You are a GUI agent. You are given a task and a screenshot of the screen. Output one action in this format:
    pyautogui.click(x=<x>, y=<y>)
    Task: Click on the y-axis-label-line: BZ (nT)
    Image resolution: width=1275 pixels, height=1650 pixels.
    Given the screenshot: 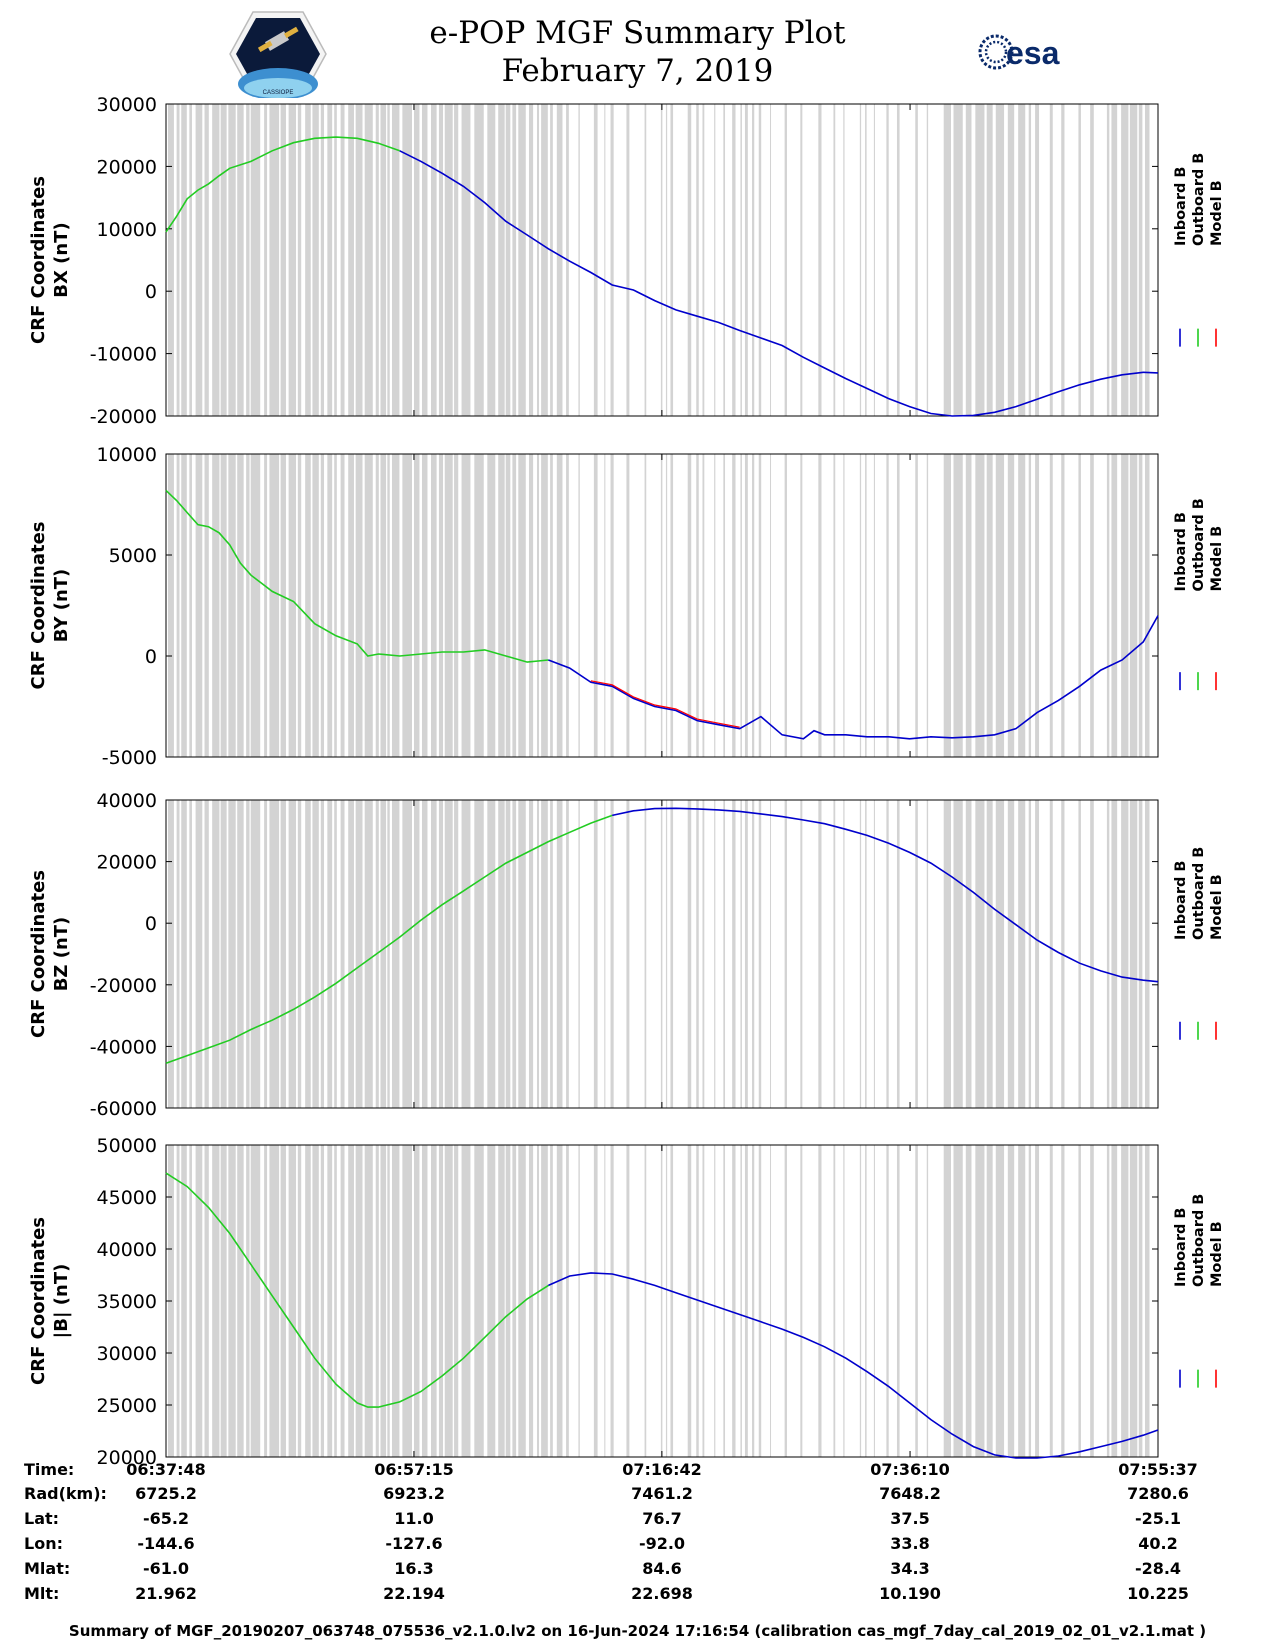 What is the action you would take?
    pyautogui.click(x=61, y=954)
    